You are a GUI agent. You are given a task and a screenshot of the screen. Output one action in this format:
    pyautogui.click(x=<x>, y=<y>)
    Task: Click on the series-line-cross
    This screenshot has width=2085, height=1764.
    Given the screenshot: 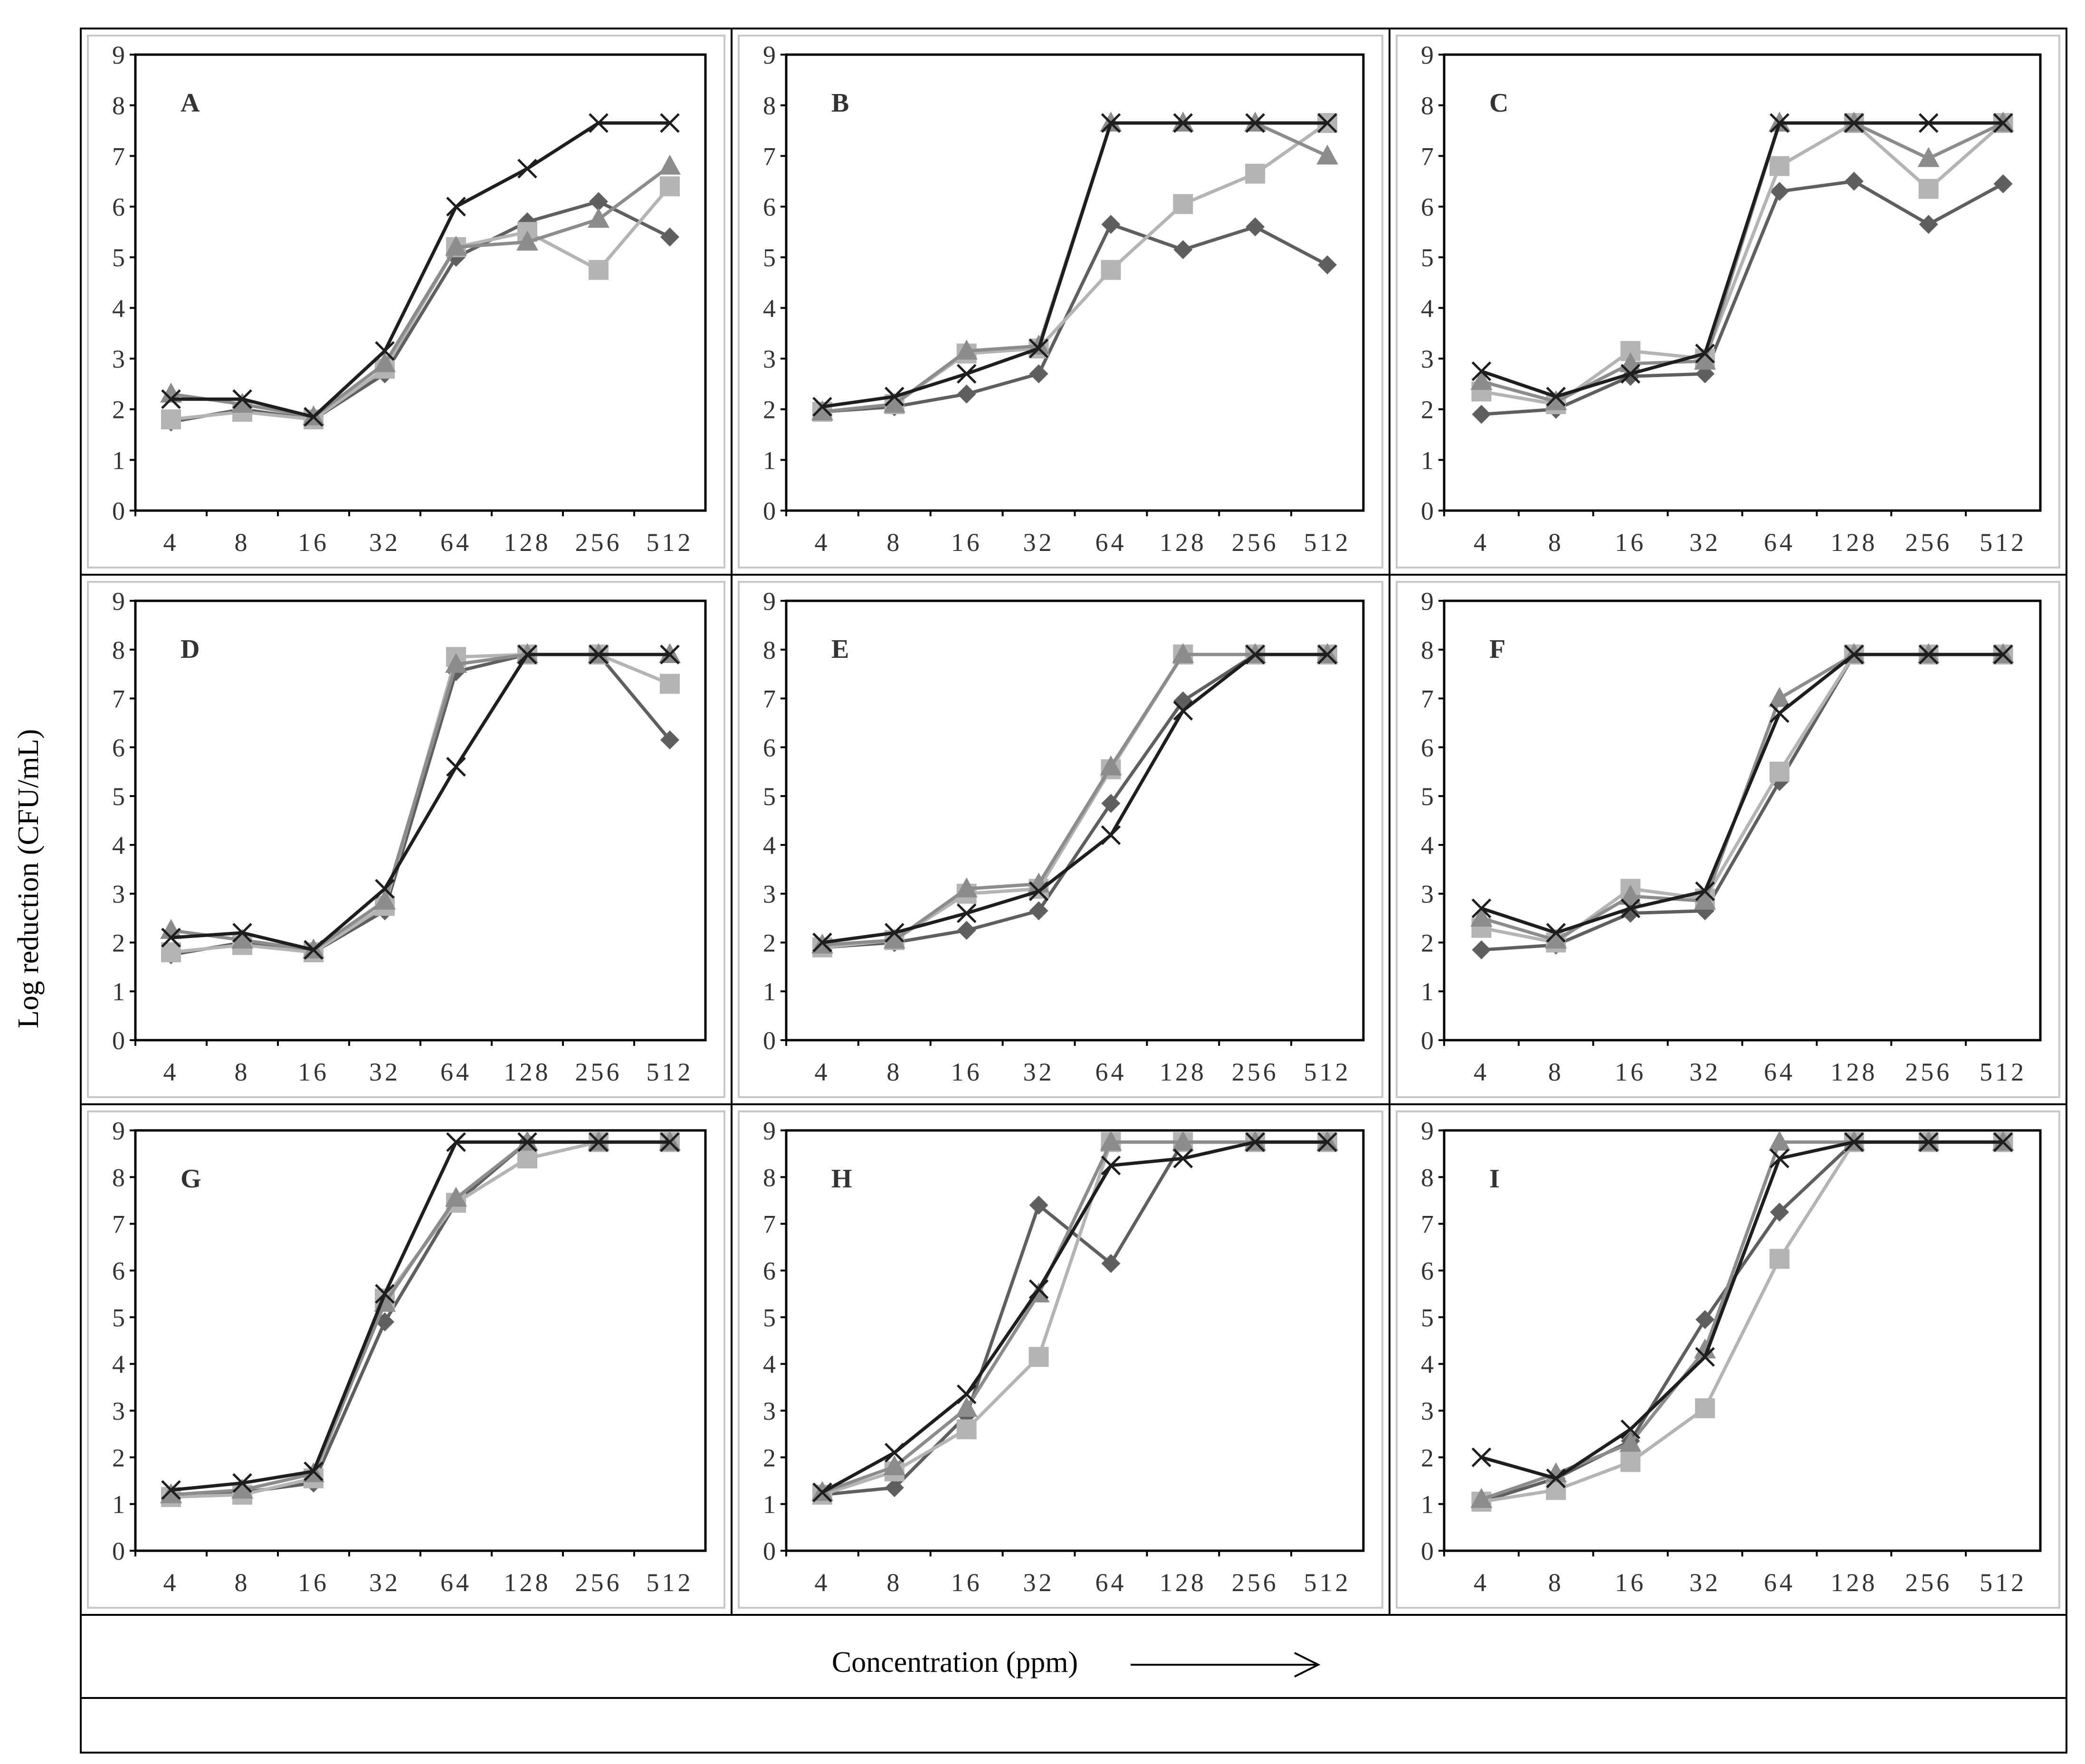 What is the action you would take?
    pyautogui.click(x=420, y=270)
    